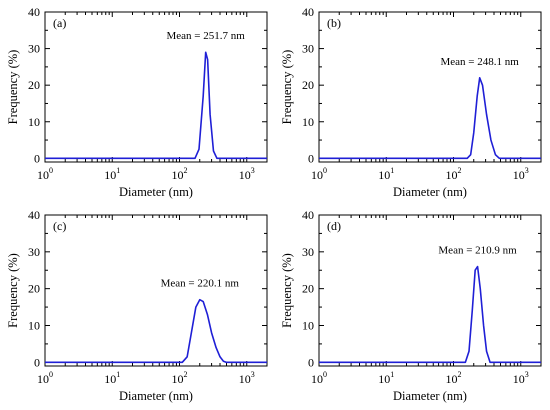 The height and width of the screenshot is (410, 550). Describe the element at coordinates (200, 284) in the screenshot. I see `mean-annotation: Mean = 220.1 nm` at that location.